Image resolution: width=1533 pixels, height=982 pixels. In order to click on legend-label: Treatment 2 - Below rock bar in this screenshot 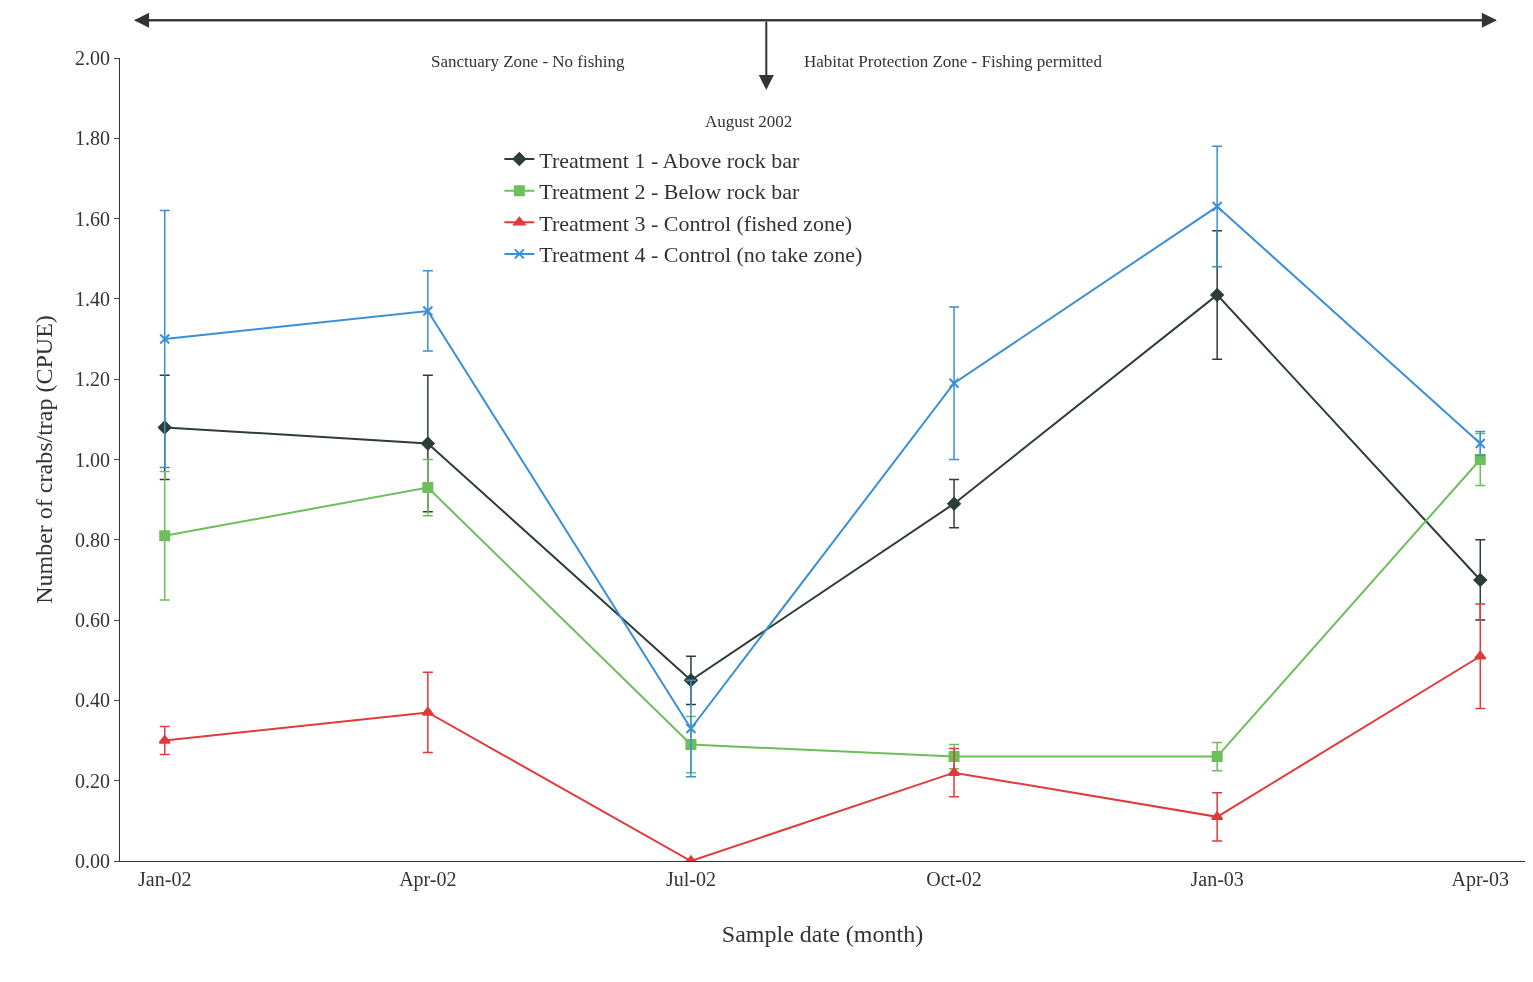, I will do `click(670, 192)`.